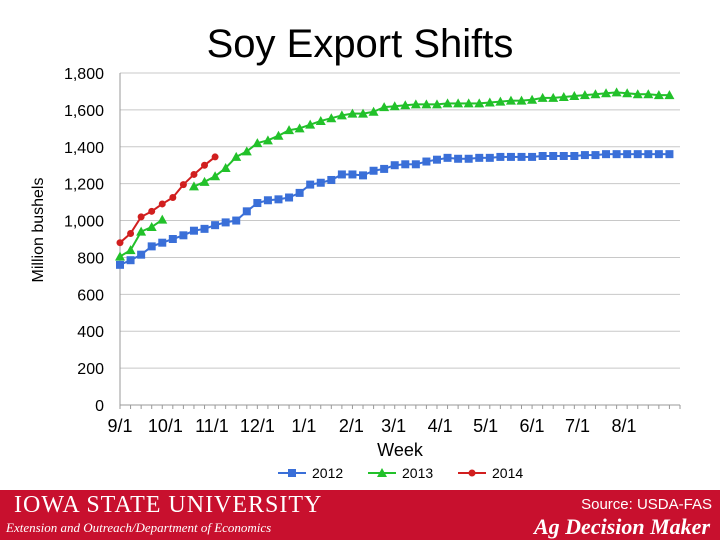 This screenshot has height=540, width=720. I want to click on y-tick-label: 400, so click(90, 332).